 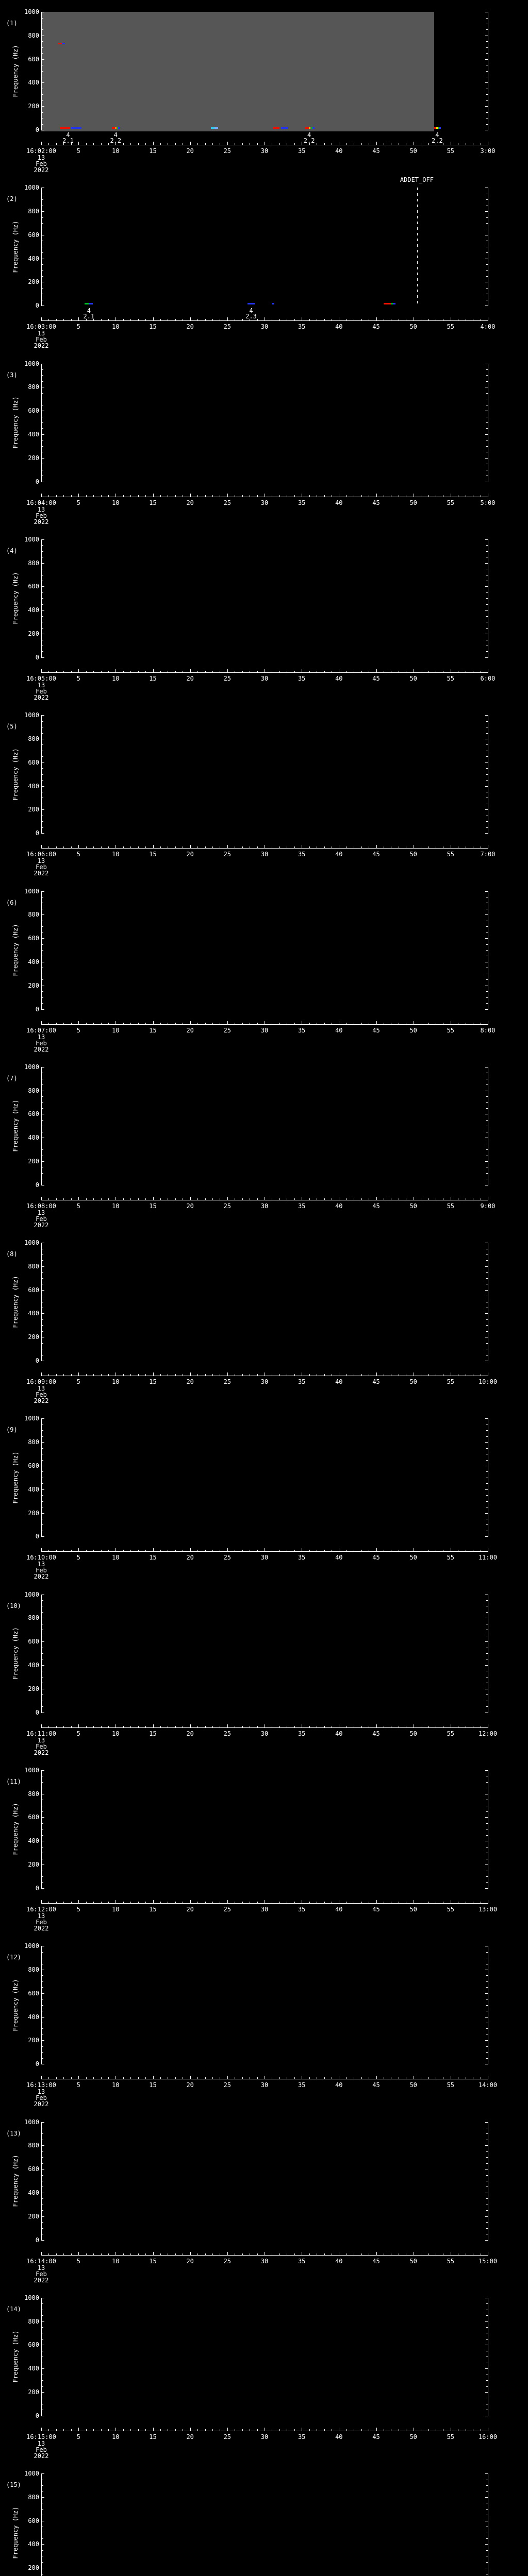 I want to click on y-tick-label: 1000, so click(x=31, y=1243).